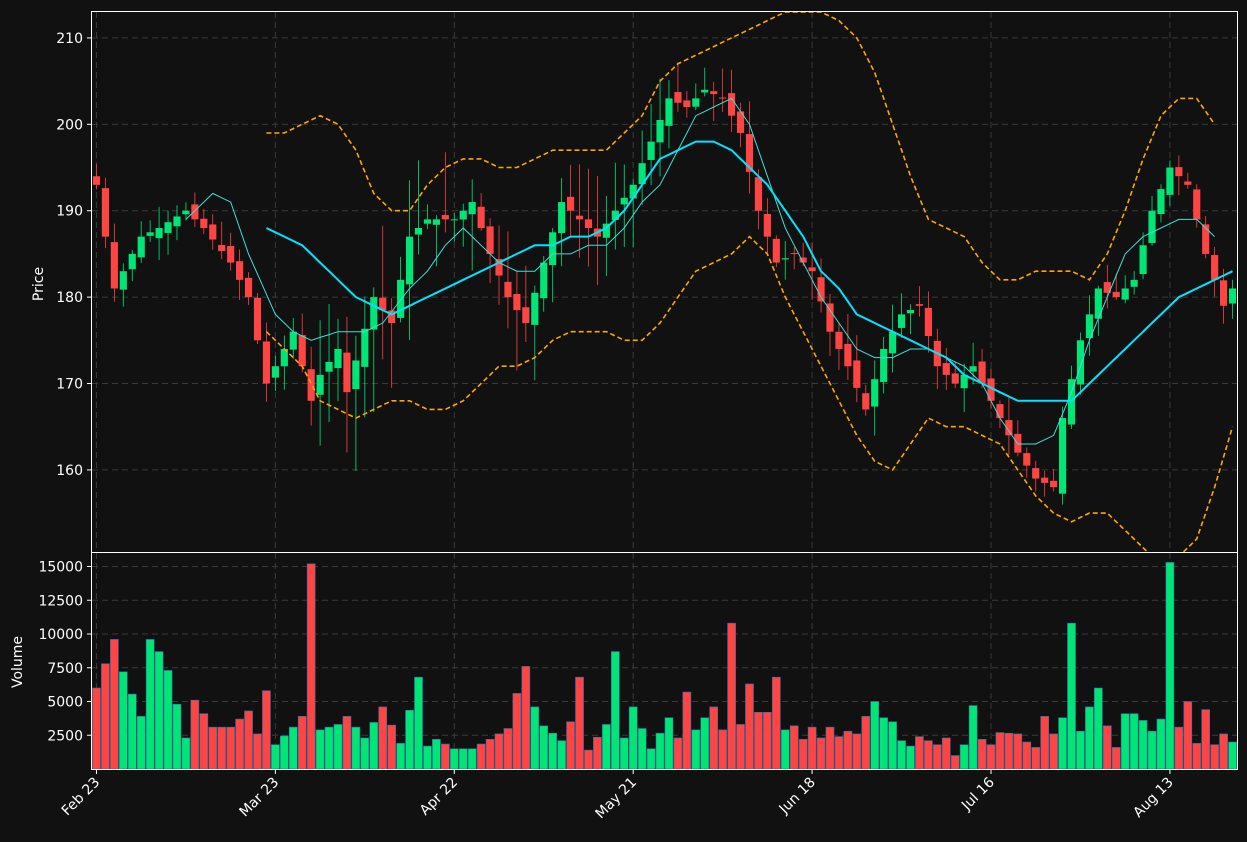 This screenshot has height=842, width=1247. Describe the element at coordinates (439, 797) in the screenshot. I see `x-tick-label: Apr 22` at that location.